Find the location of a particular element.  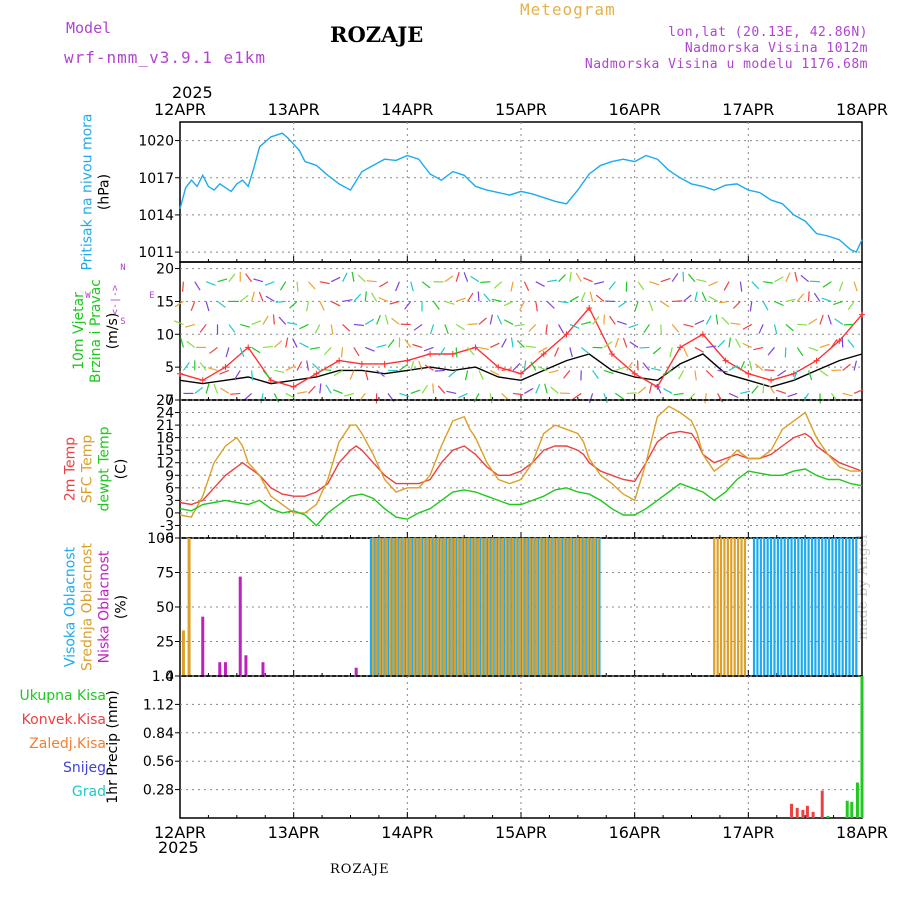

precip-legend-item: Konvek.Kisa is located at coordinates (64, 720).